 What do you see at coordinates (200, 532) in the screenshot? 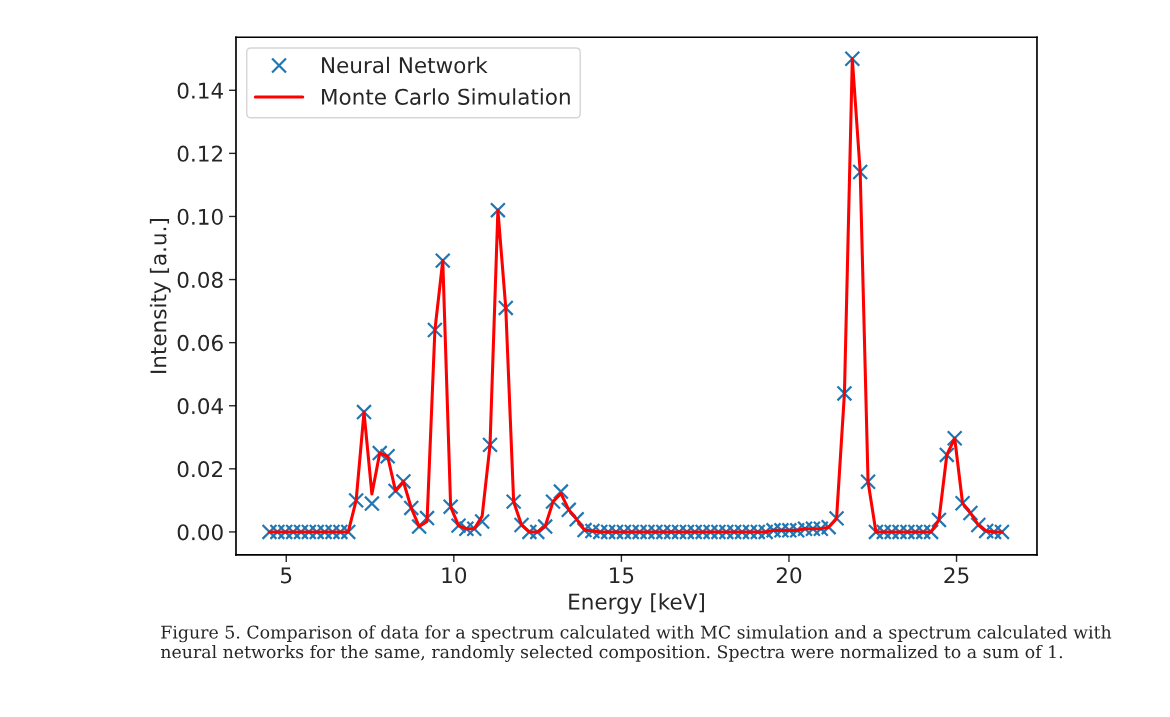
I see `y-tick-label: 0.00` at bounding box center [200, 532].